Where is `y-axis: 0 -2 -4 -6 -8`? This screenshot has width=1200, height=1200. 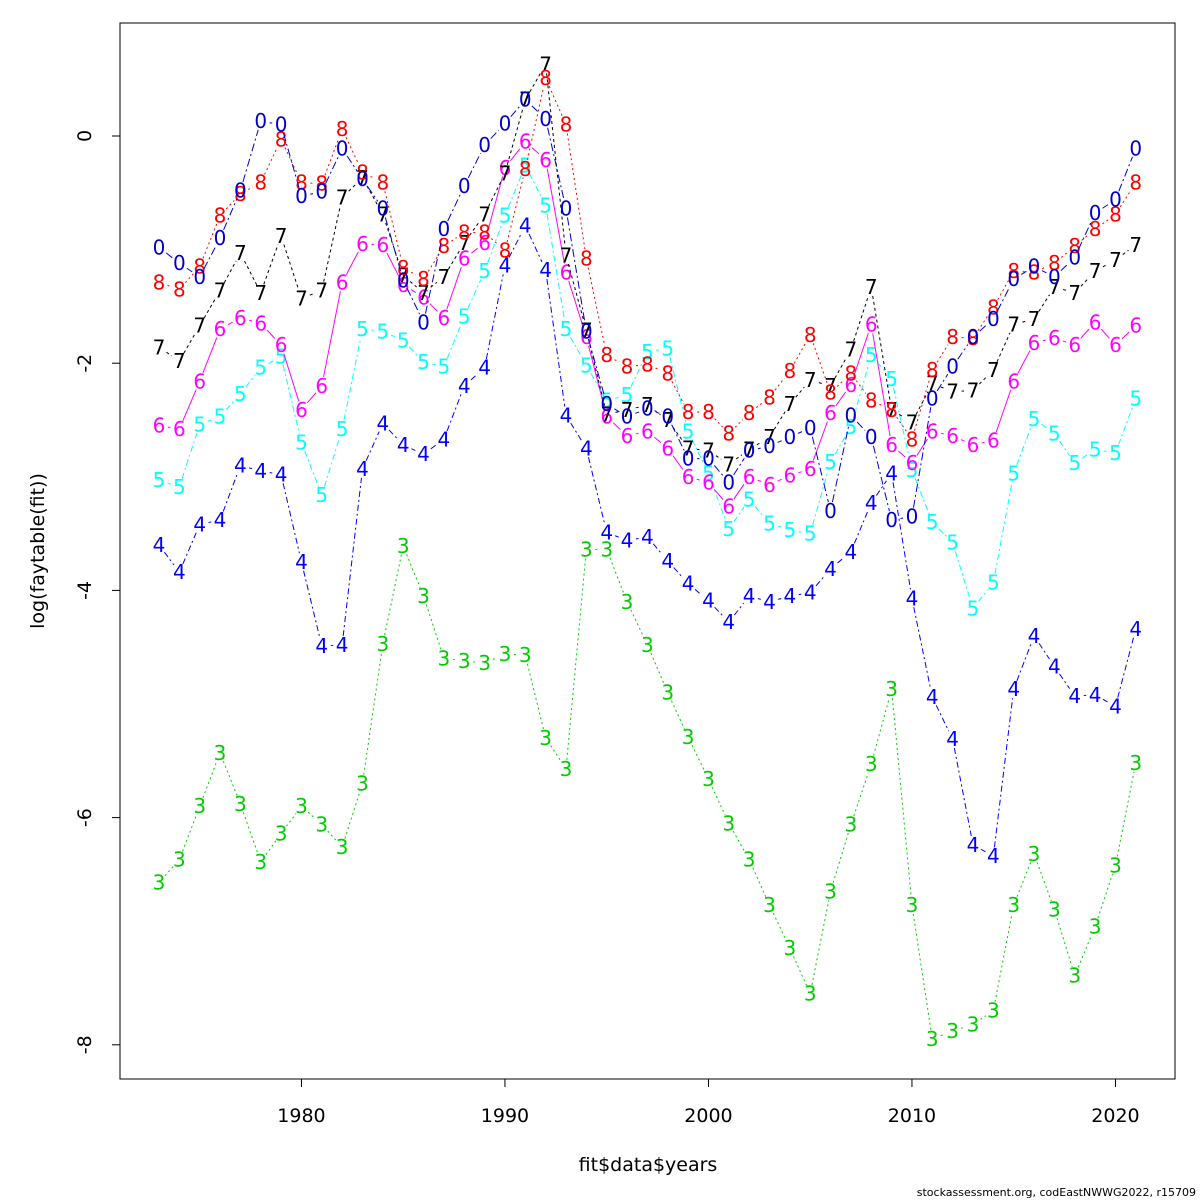 y-axis: 0 -2 -4 -6 -8 is located at coordinates (97, 592).